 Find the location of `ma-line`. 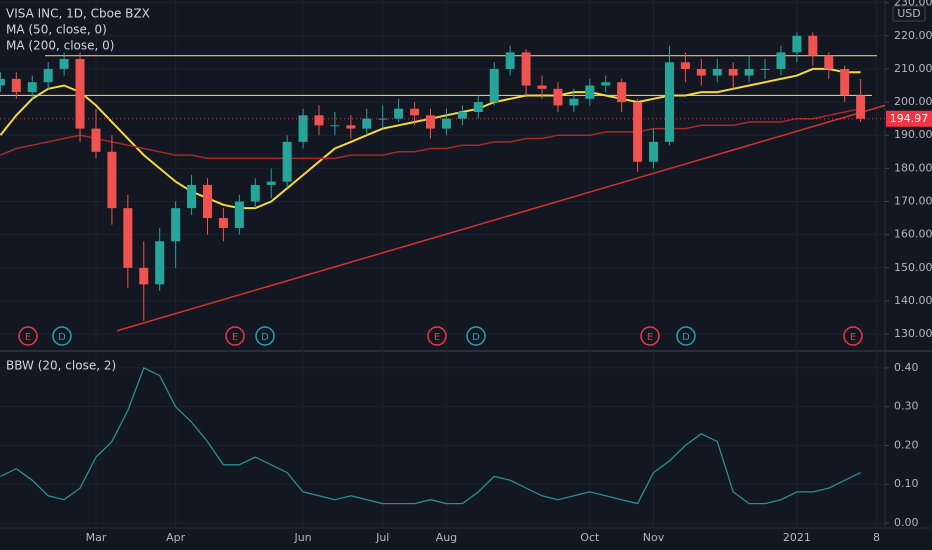

ma-line is located at coordinates (430, 133).